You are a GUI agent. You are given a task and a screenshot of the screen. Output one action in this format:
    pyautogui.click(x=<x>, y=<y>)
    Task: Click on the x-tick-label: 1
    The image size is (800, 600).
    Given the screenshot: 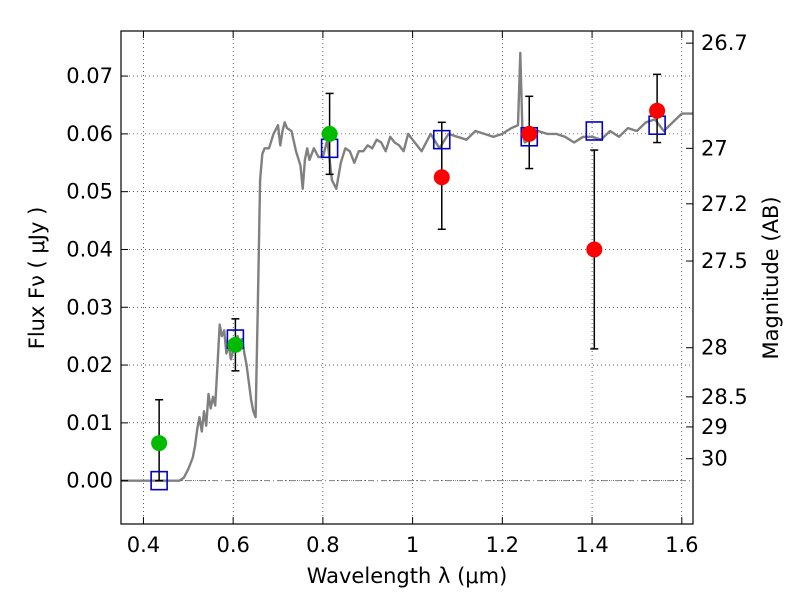 What is the action you would take?
    pyautogui.click(x=412, y=545)
    